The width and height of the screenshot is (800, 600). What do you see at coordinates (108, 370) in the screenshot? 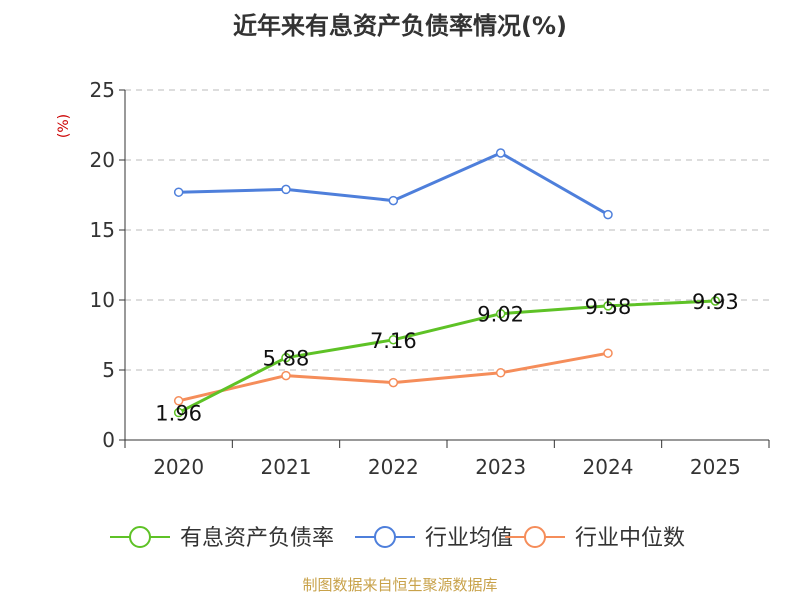
I see `y-tick-label: 5` at bounding box center [108, 370].